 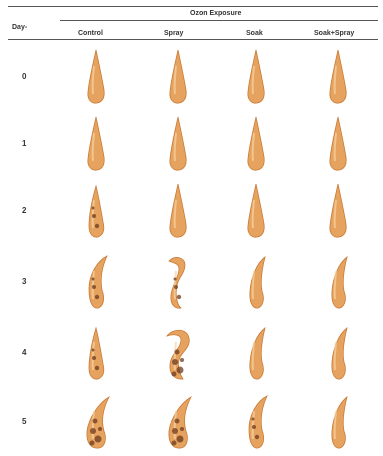 What do you see at coordinates (193, 6) in the screenshot?
I see `top-rule` at bounding box center [193, 6].